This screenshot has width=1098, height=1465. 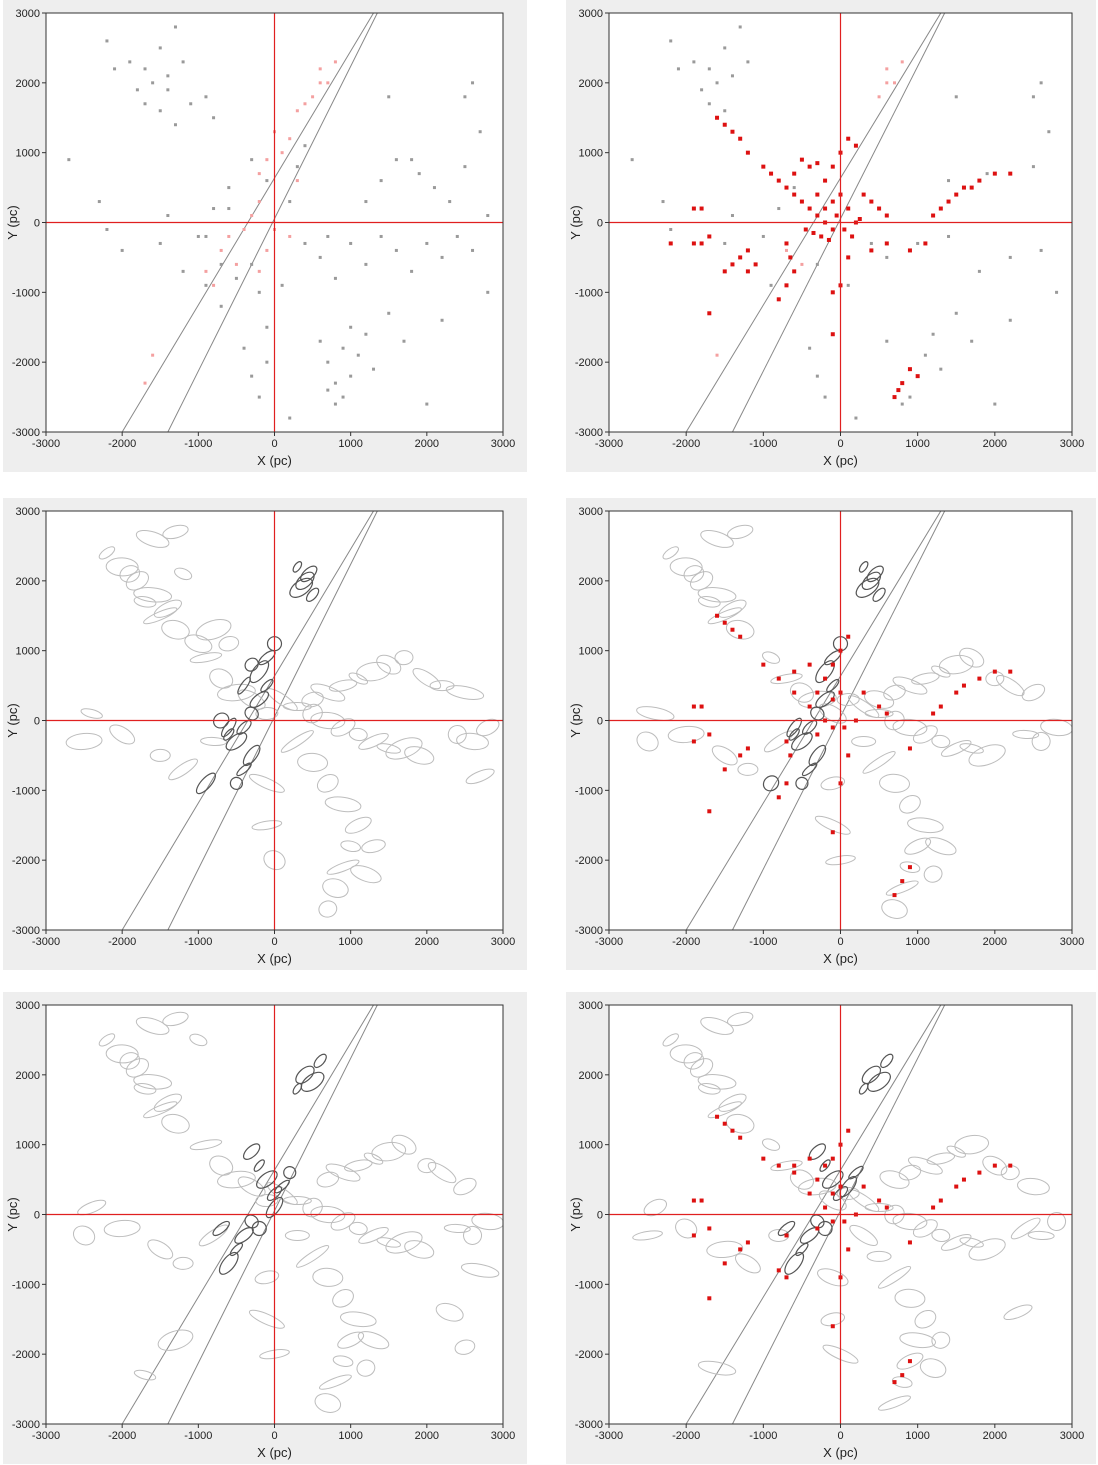 I want to click on x-tick-label: -3000, so click(x=609, y=942).